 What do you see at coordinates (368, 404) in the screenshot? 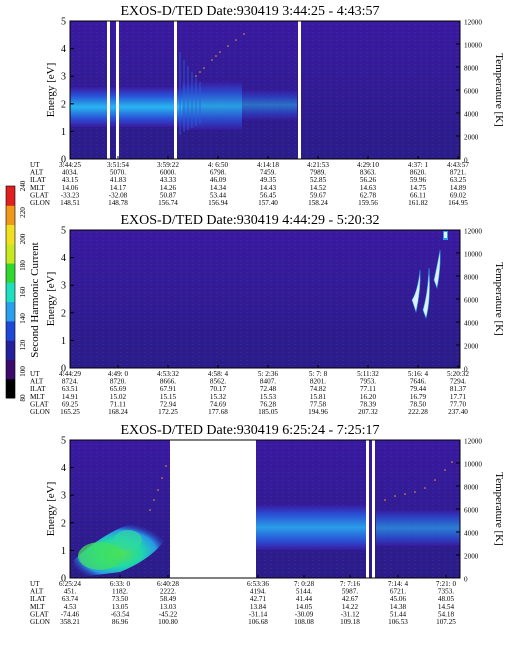
I see `orbit-value: 78.39` at bounding box center [368, 404].